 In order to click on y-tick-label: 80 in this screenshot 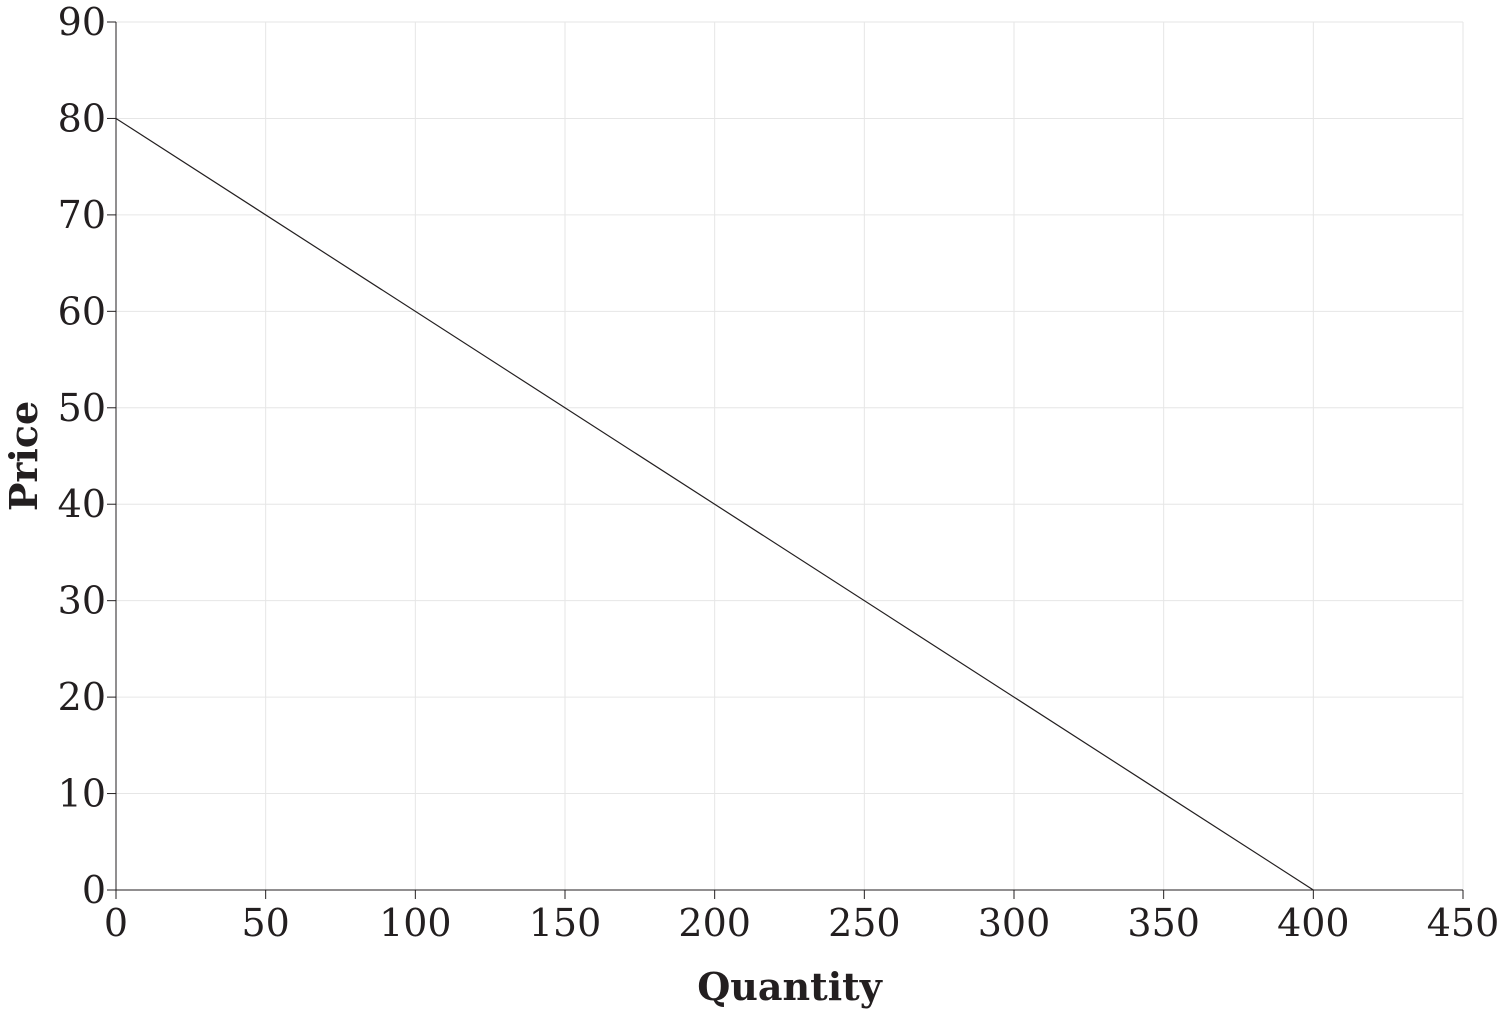, I will do `click(82, 118)`.